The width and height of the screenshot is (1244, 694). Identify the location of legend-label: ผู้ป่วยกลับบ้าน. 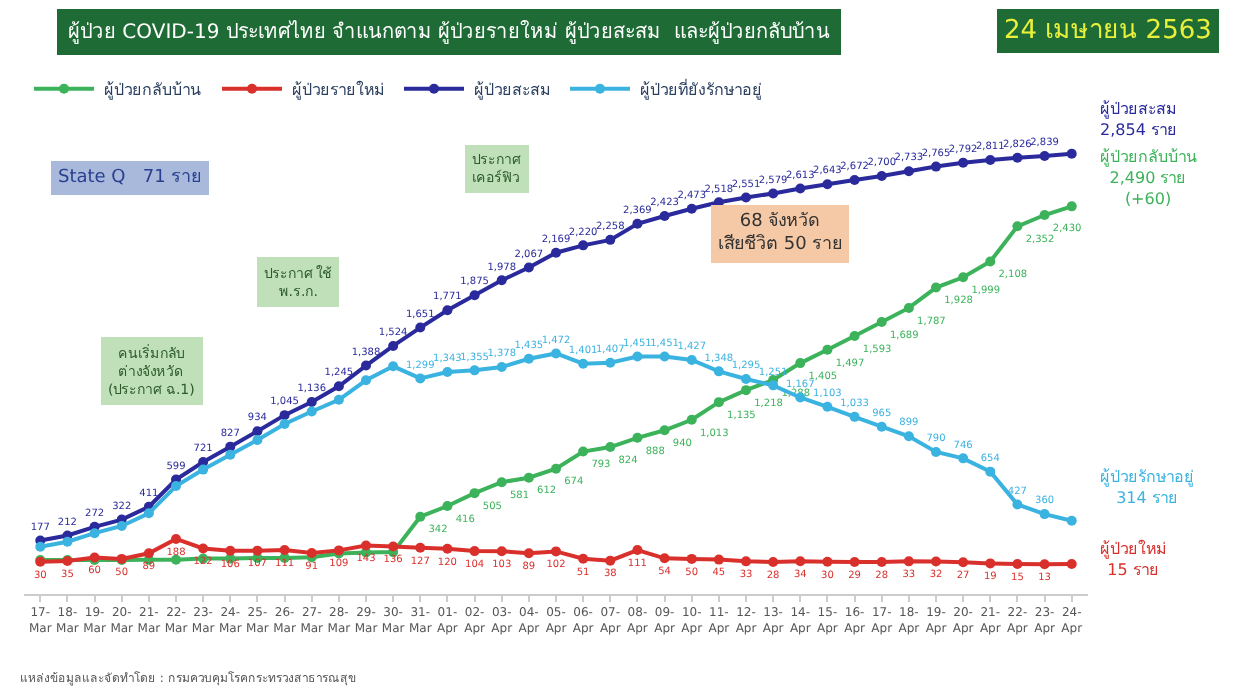
(153, 90).